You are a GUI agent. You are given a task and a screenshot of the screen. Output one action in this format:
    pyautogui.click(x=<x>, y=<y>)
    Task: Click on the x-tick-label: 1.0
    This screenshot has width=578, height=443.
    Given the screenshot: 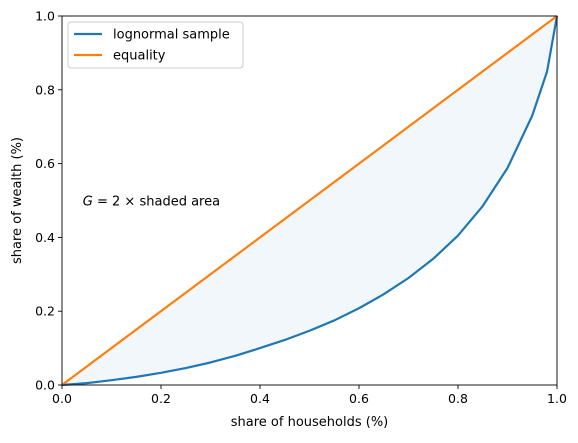 What is the action you would take?
    pyautogui.click(x=557, y=398)
    